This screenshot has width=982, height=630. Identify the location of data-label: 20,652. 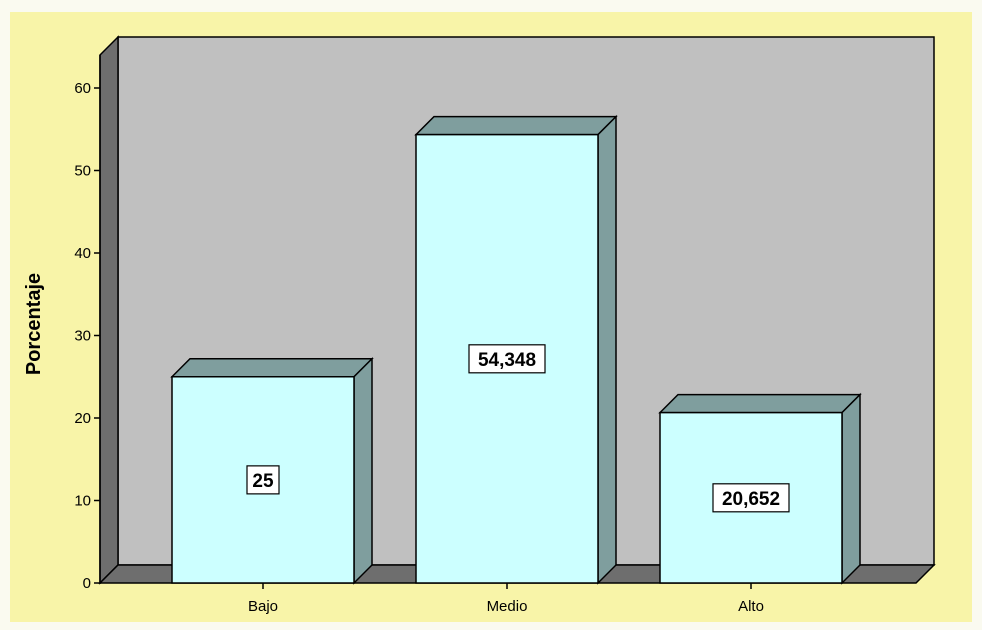
(751, 499).